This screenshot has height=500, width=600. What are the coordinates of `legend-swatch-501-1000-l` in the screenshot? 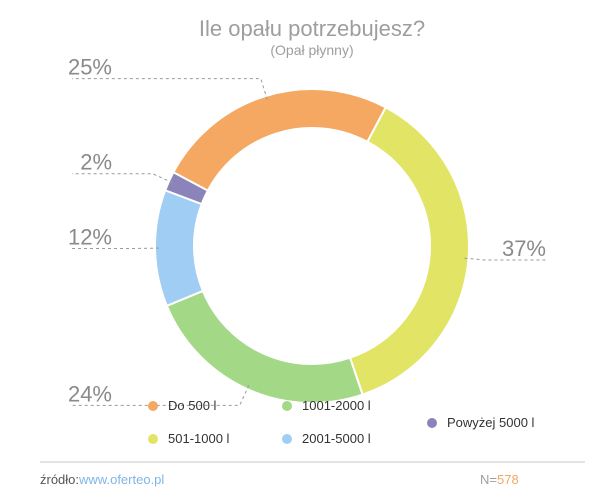 It's located at (153, 439).